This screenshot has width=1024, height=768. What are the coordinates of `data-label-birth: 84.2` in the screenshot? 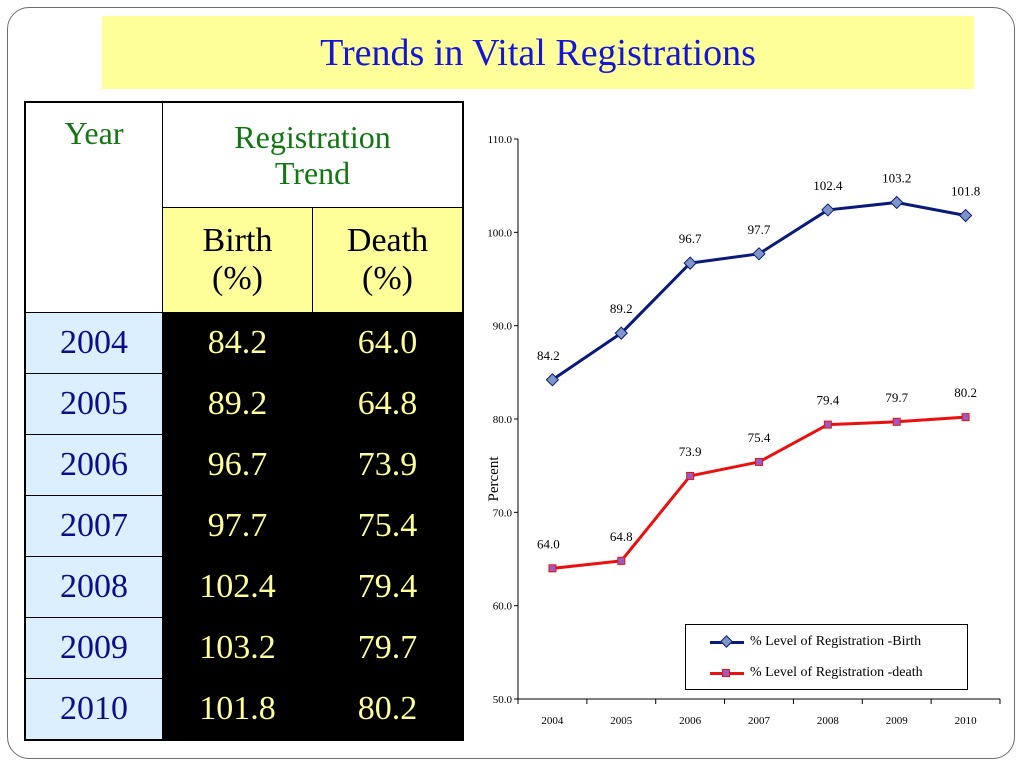 It's located at (548, 355).